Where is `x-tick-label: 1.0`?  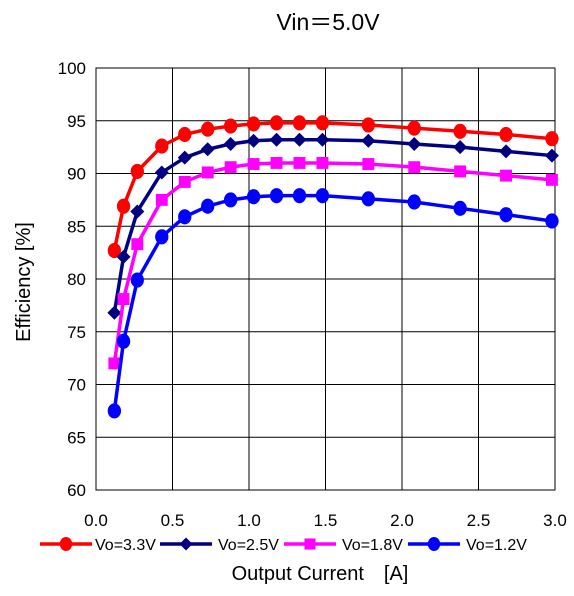
x-tick-label: 1.0 is located at coordinates (249, 520).